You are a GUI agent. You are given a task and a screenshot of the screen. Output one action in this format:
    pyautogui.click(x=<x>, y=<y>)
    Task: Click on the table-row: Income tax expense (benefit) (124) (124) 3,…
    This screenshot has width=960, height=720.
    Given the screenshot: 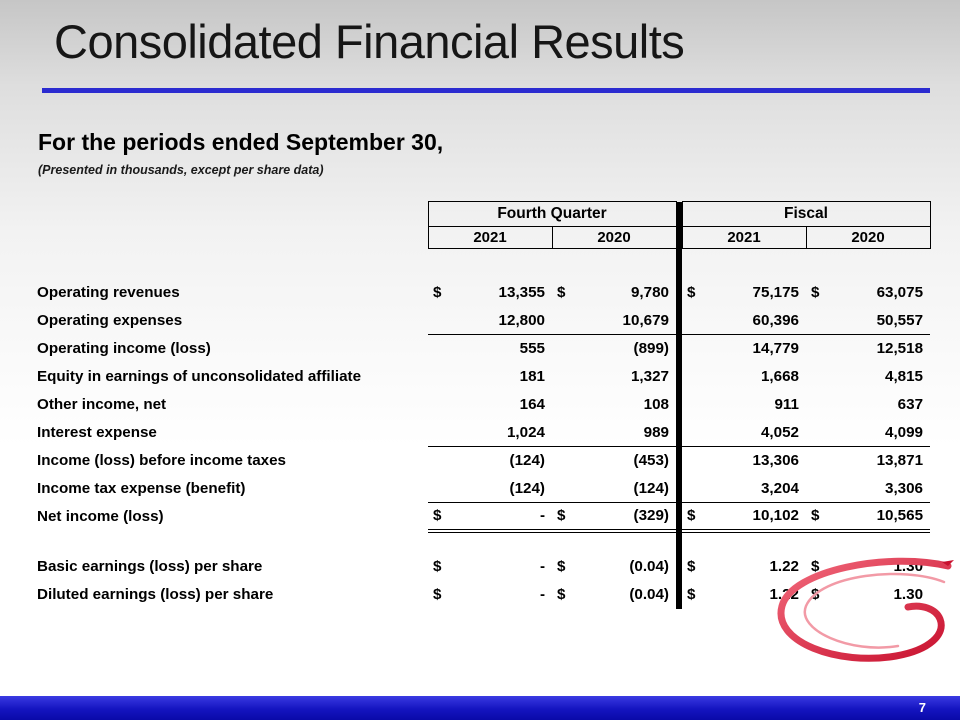 What is the action you would take?
    pyautogui.click(x=483, y=488)
    